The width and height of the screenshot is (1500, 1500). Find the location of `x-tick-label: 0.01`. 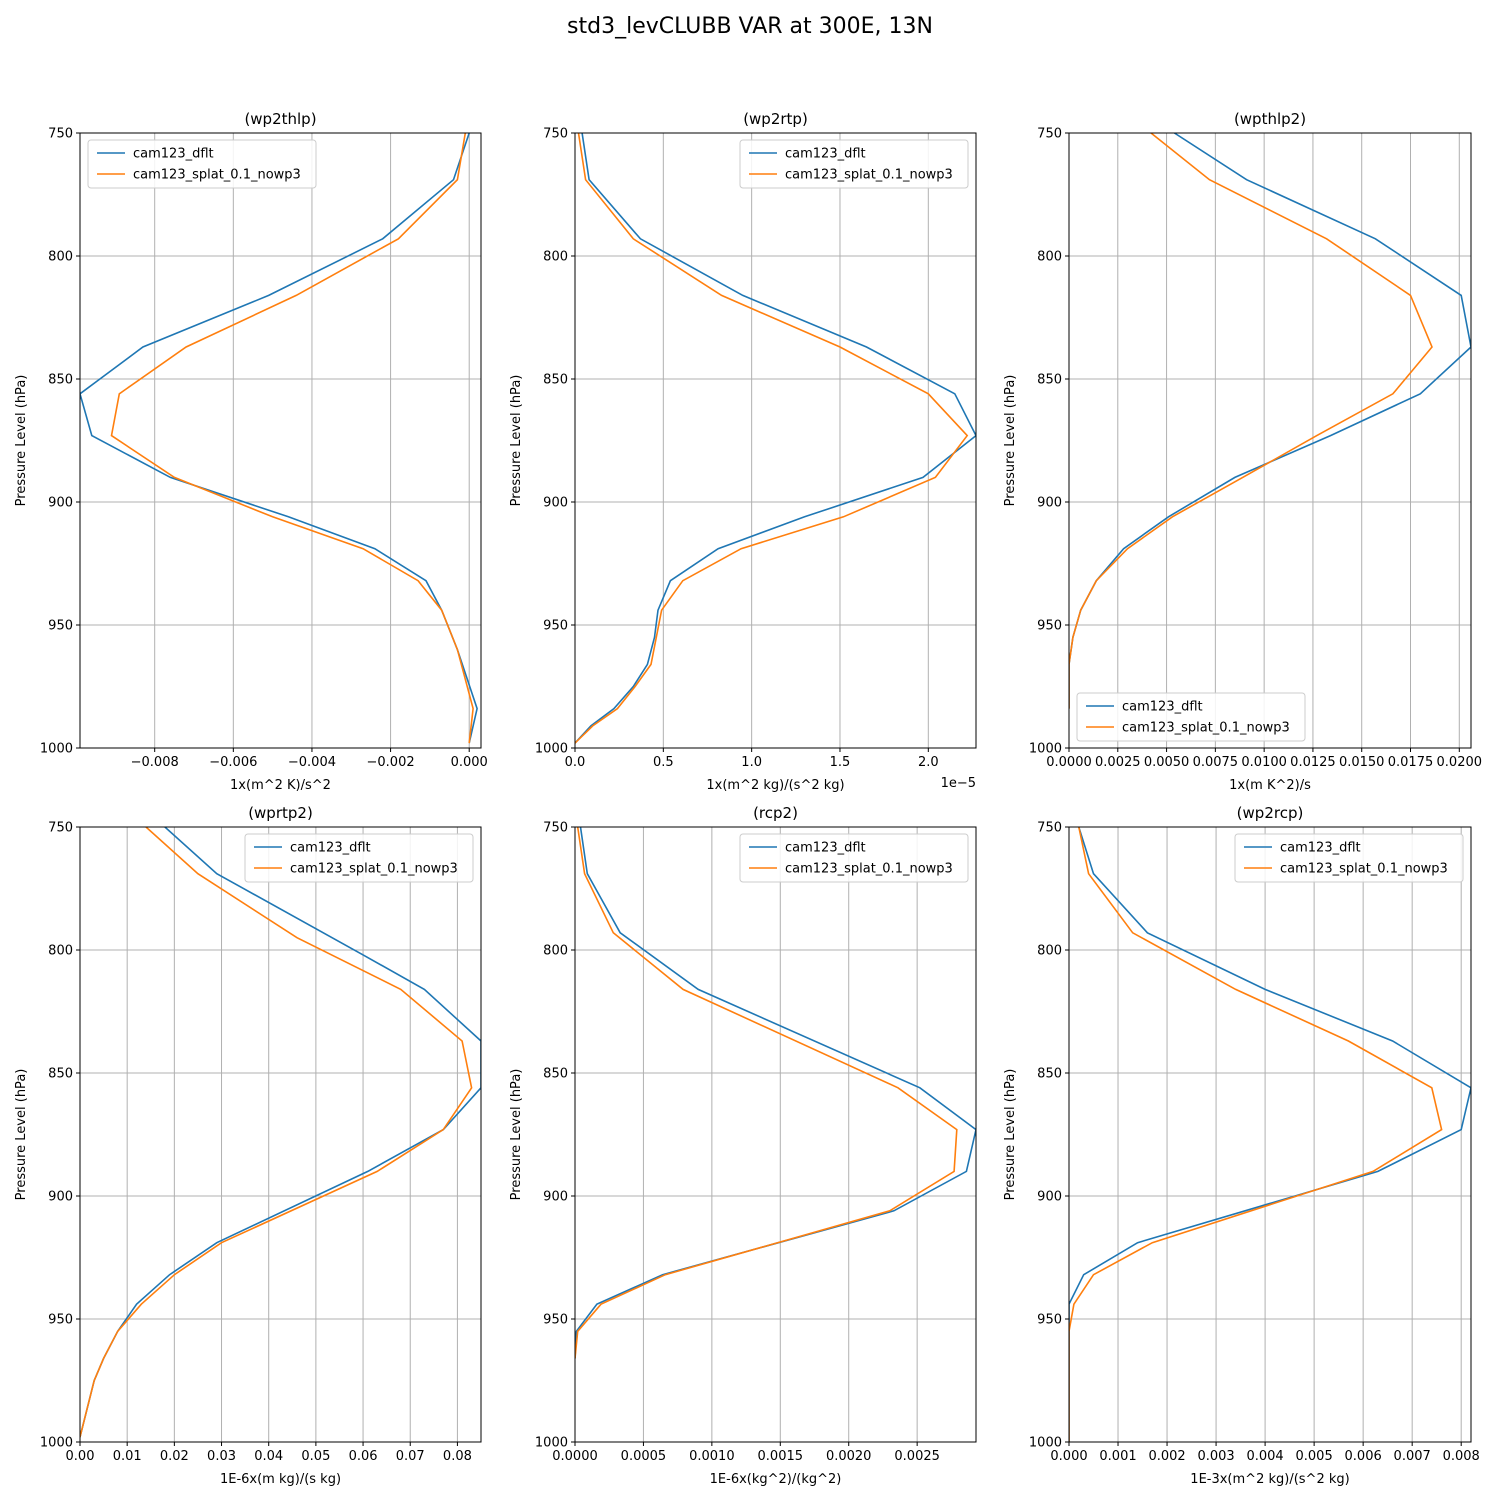

x-tick-label: 0.01 is located at coordinates (127, 1456).